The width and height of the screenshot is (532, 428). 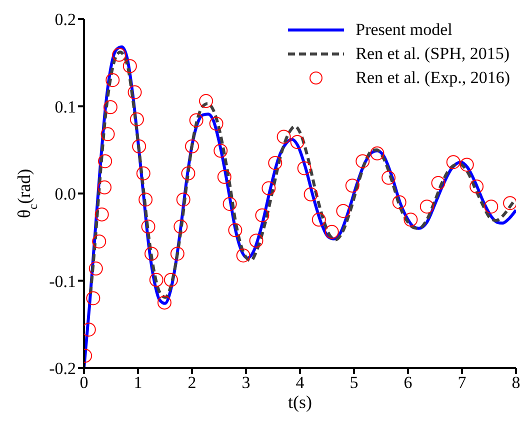 I want to click on x-tick-label: 4, so click(x=300, y=382).